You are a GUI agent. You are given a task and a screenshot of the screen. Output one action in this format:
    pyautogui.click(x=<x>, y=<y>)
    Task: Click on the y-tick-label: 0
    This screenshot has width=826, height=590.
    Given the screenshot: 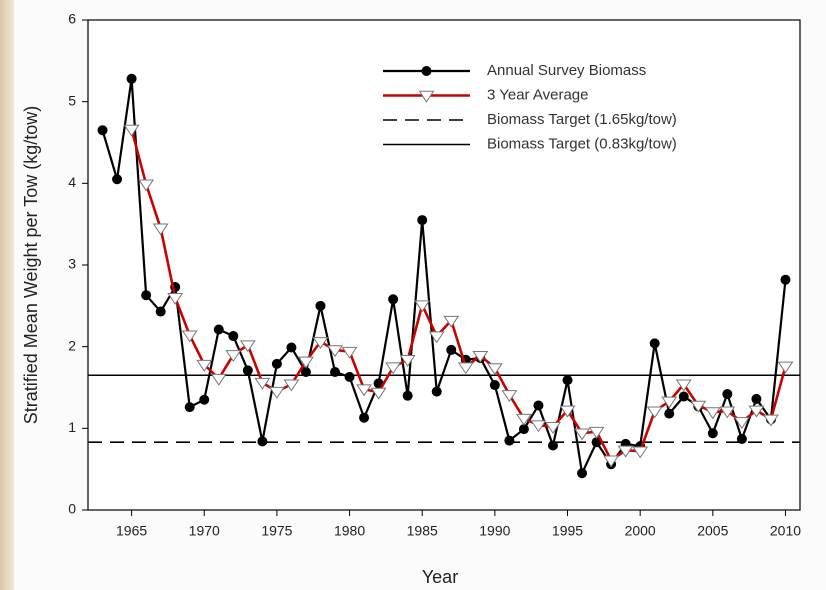 What is the action you would take?
    pyautogui.click(x=72, y=509)
    